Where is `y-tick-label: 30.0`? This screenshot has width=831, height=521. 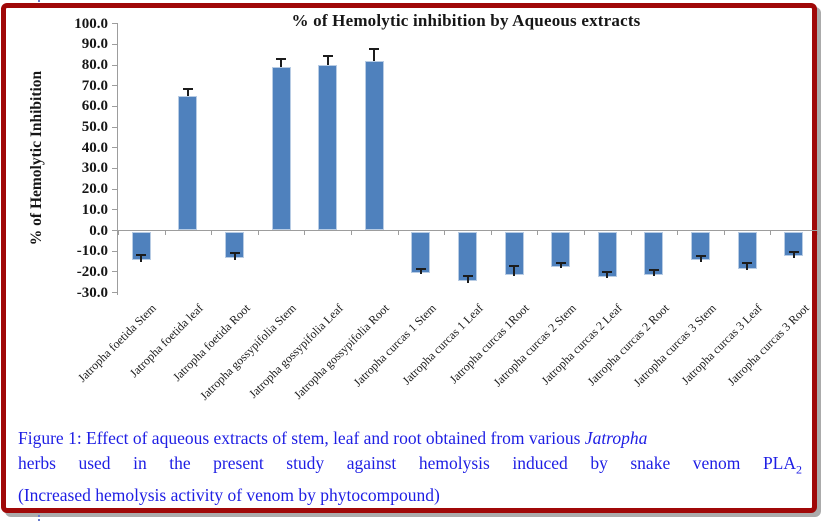
y-tick-label: 30.0 is located at coordinates (94, 168).